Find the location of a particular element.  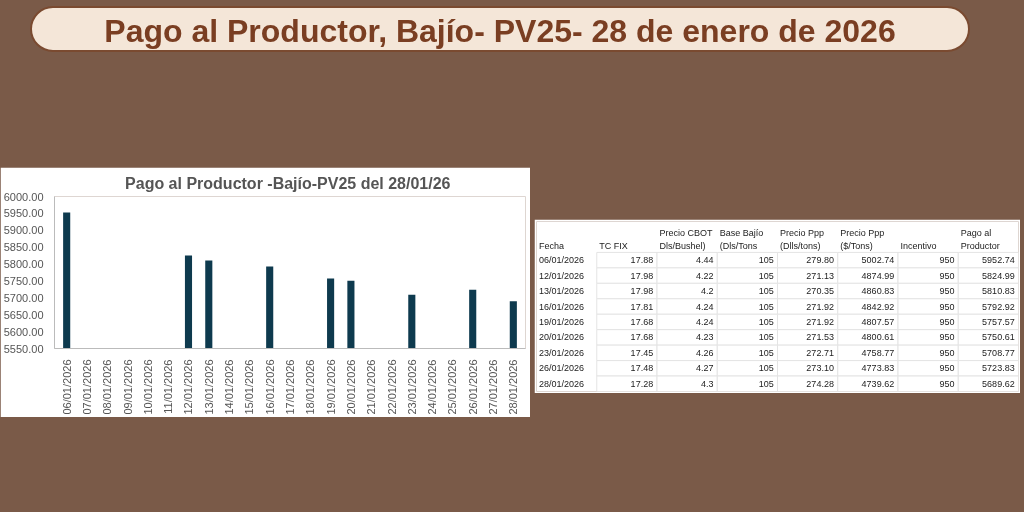

data-label: 5689.62 is located at coordinates (998, 383).